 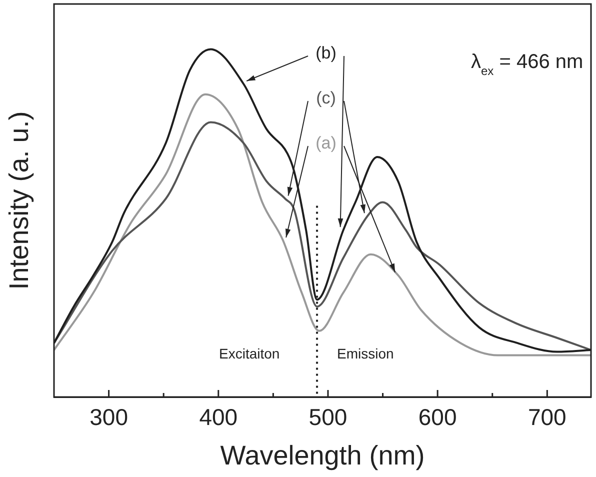 I want to click on text: (a), so click(x=326, y=143).